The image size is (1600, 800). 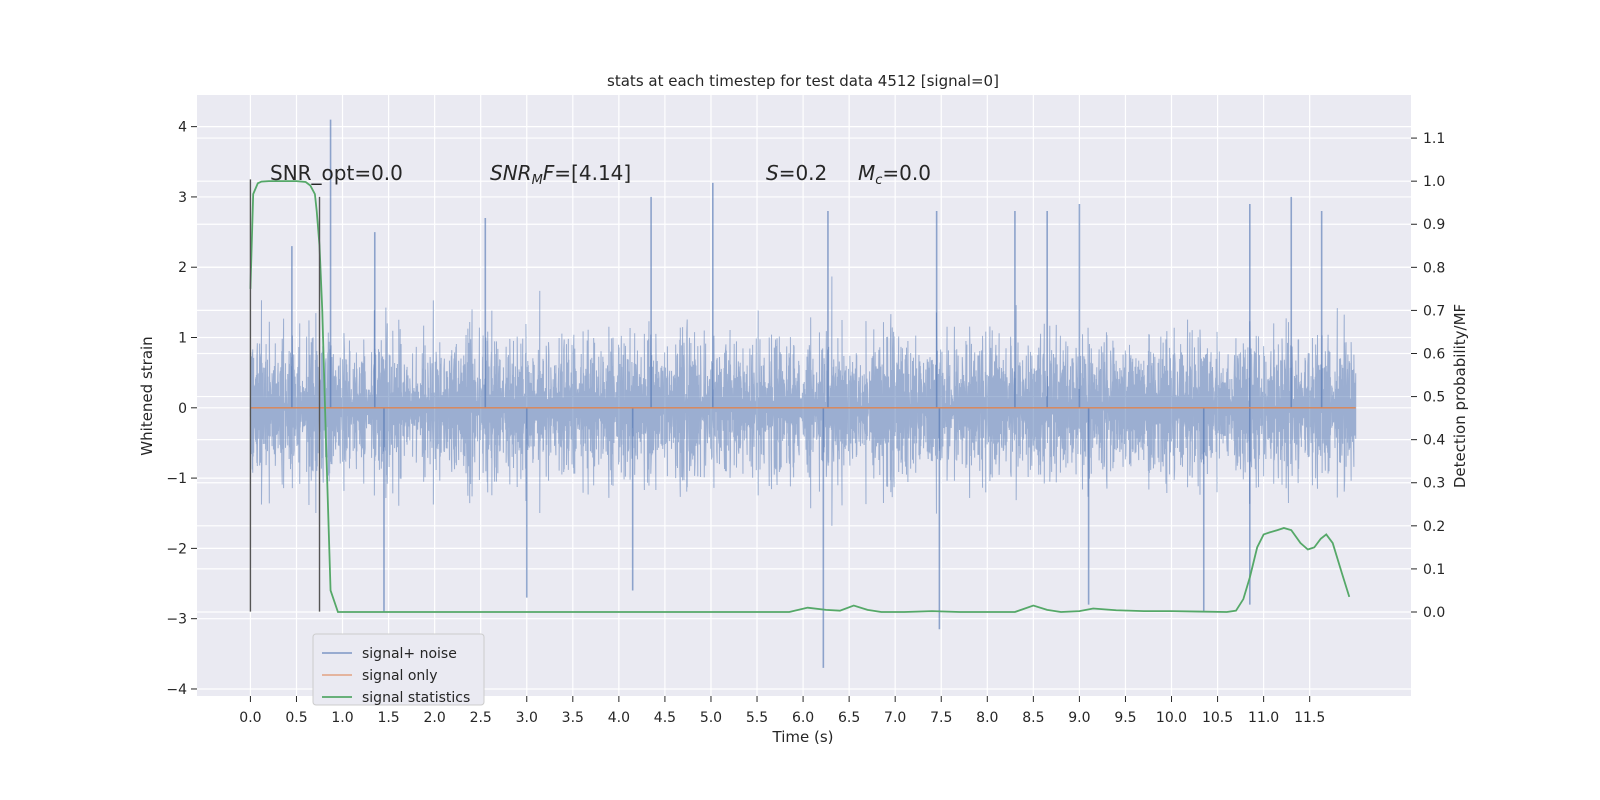 What do you see at coordinates (176, 690) in the screenshot?
I see `y-tick-label-0: −4` at bounding box center [176, 690].